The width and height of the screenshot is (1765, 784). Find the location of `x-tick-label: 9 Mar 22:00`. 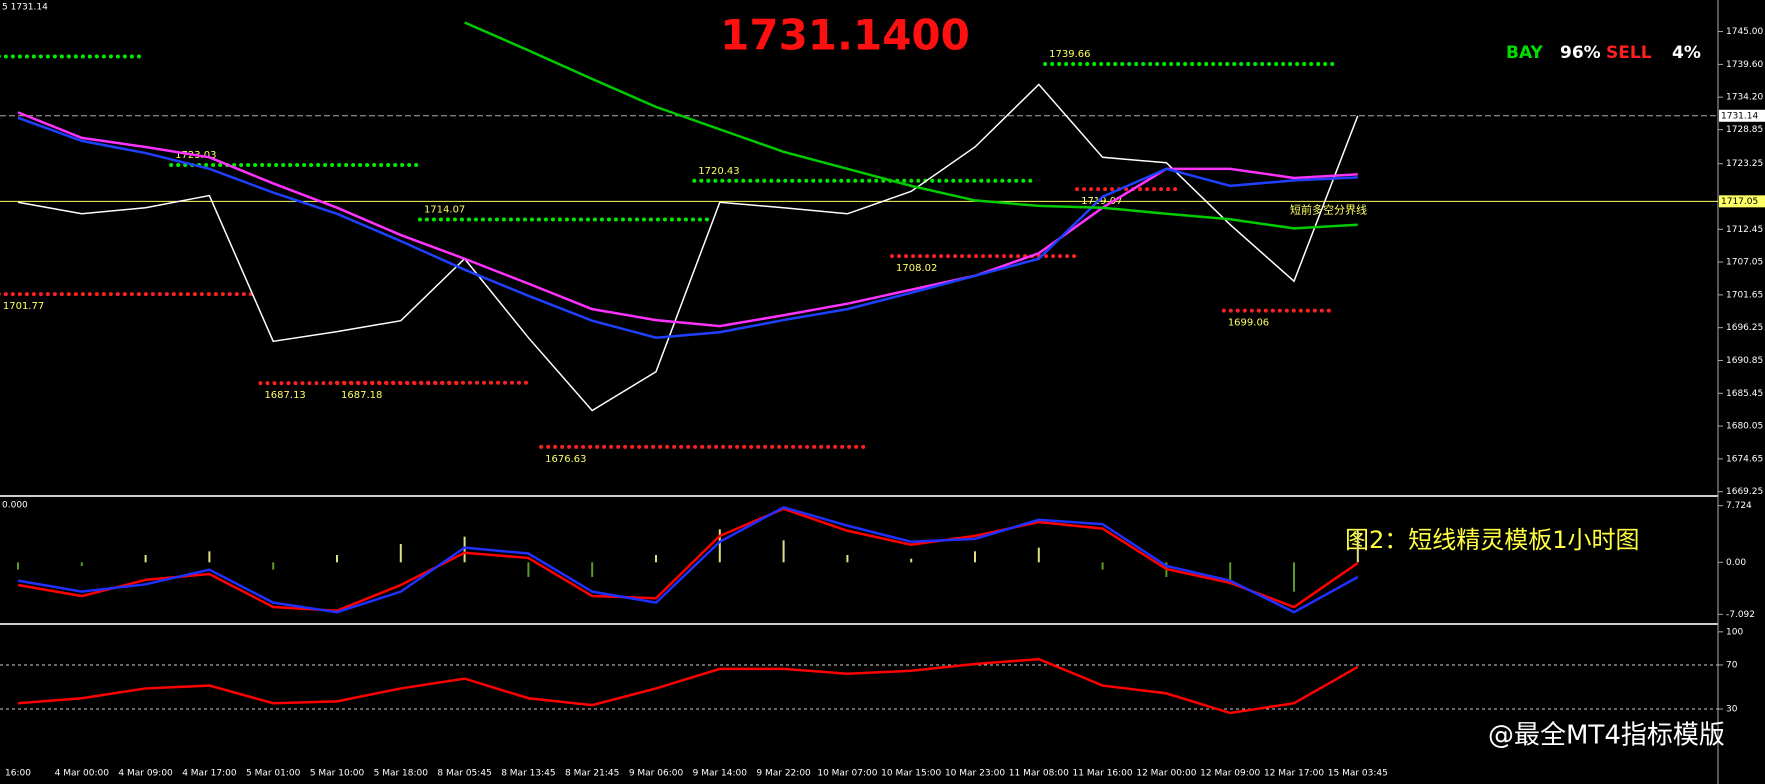

x-tick-label: 9 Mar 22:00 is located at coordinates (783, 774).